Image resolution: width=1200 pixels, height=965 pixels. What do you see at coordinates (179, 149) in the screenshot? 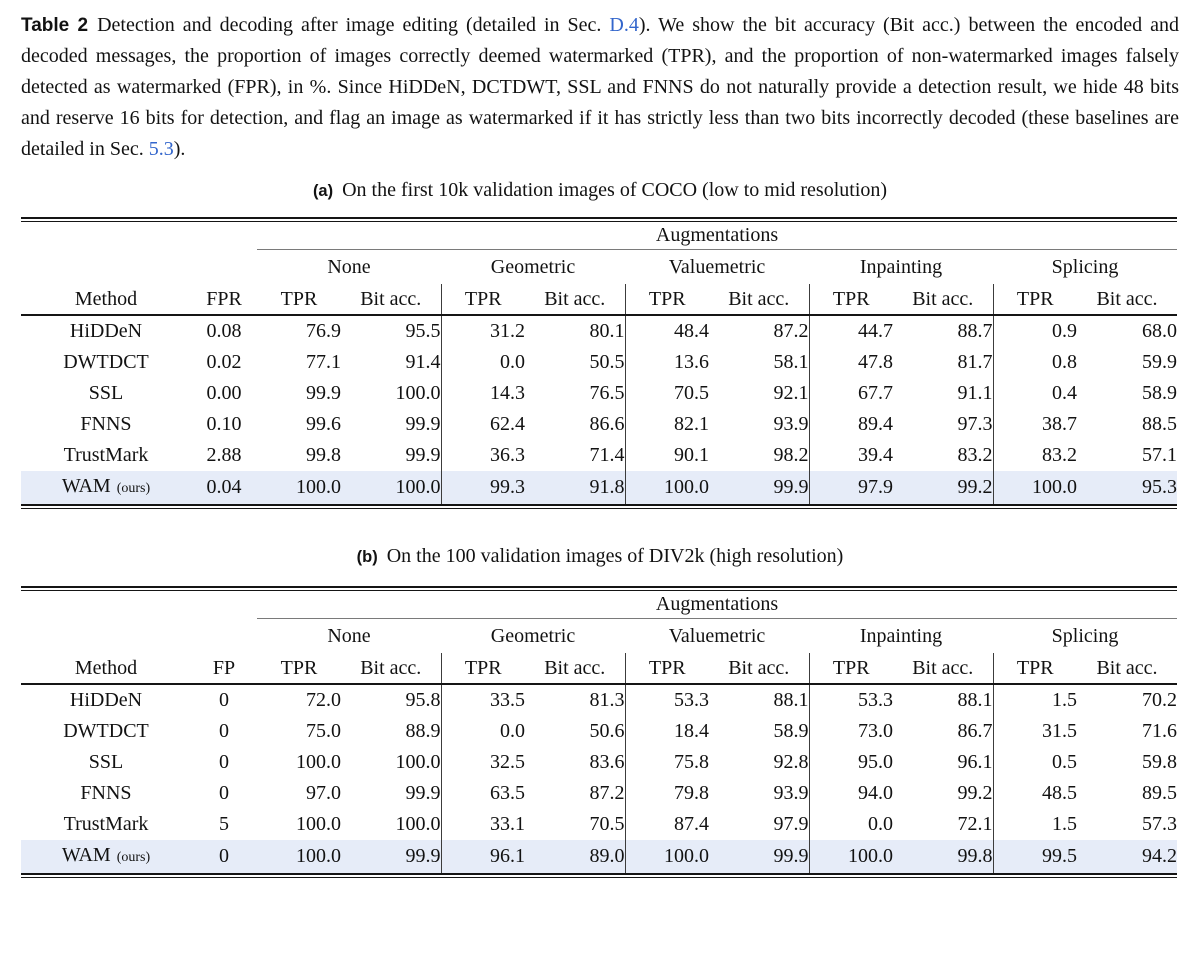
I see `caption-text: ).` at bounding box center [179, 149].